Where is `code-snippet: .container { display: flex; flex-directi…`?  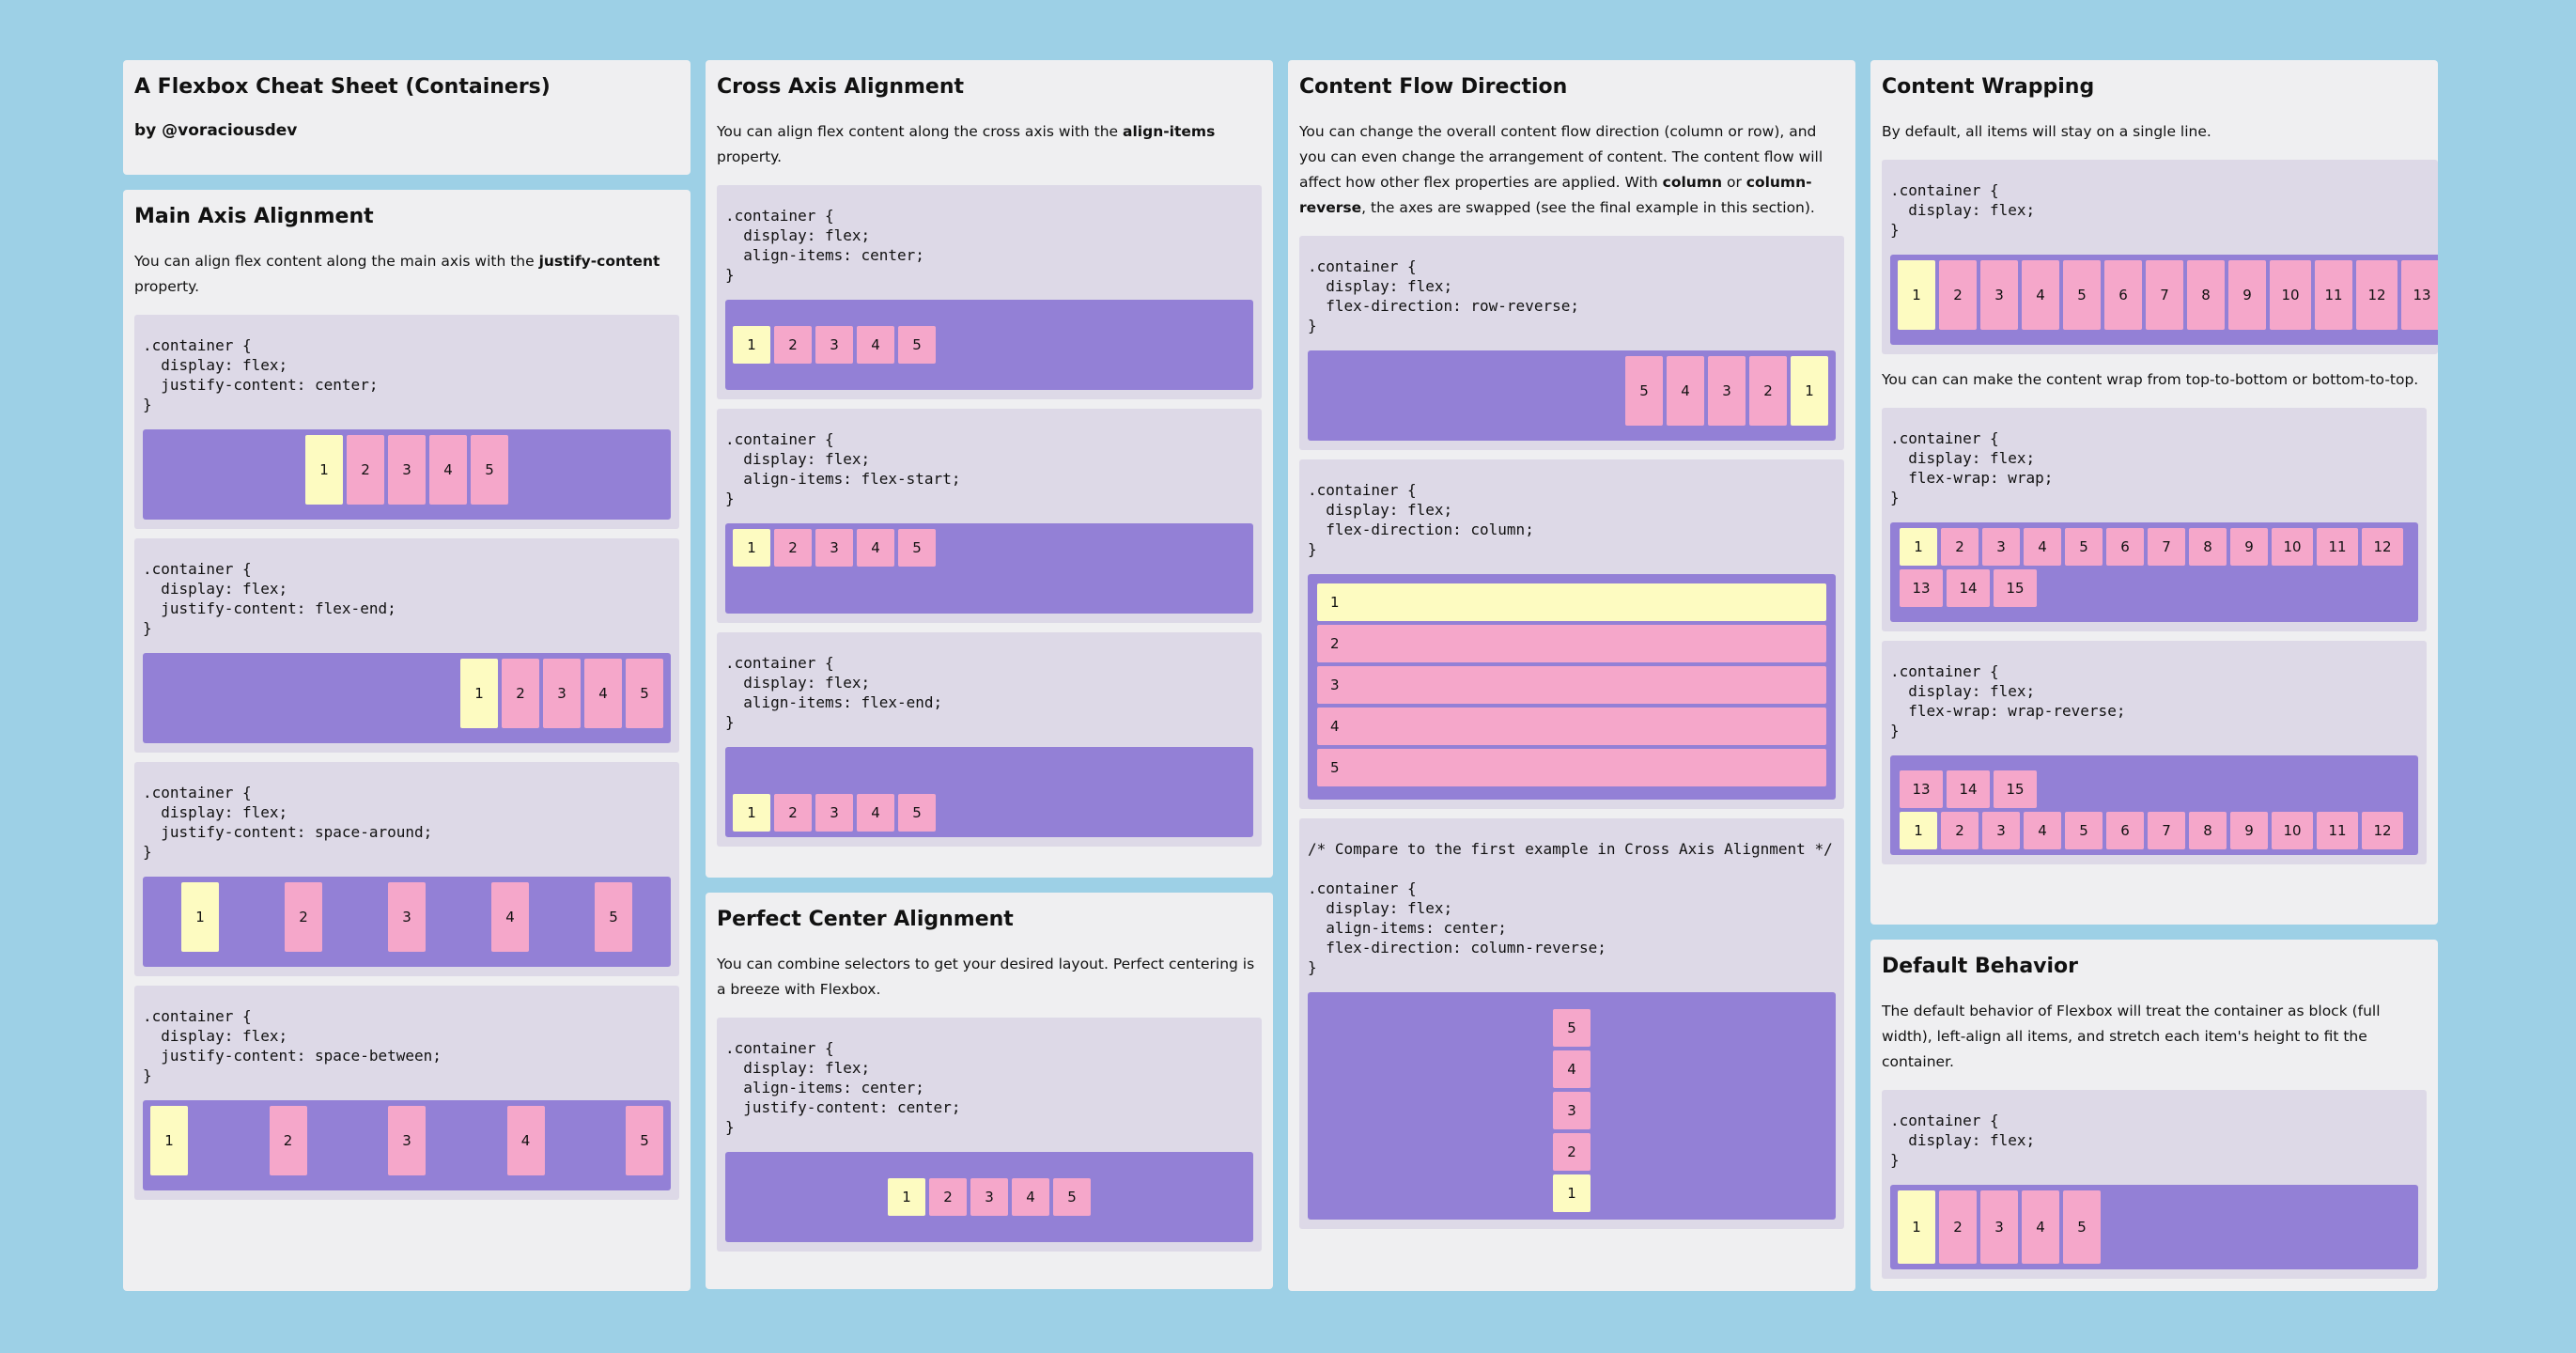 code-snippet: .container { display: flex; flex-directi… is located at coordinates (1421, 519).